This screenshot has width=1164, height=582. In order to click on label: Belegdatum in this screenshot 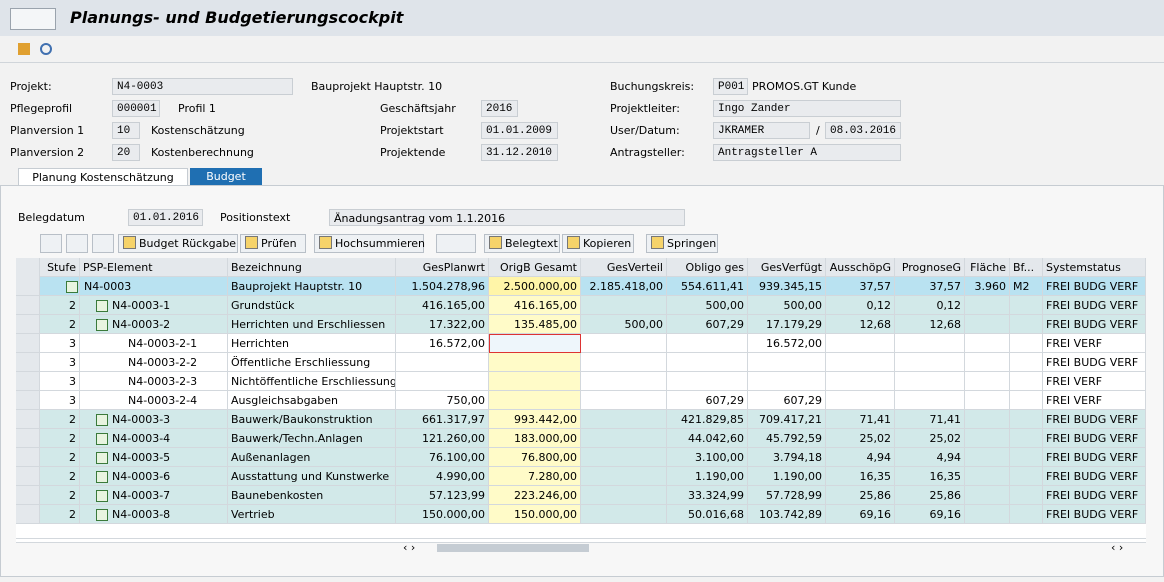, I will do `click(51, 218)`.